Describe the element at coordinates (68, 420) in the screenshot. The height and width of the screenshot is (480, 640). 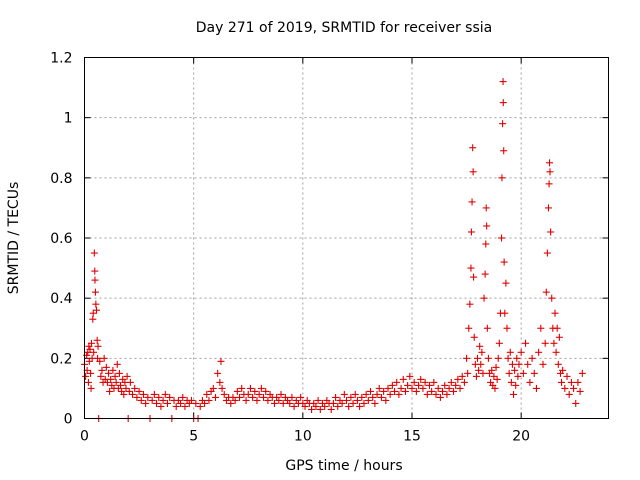
I see `y-tick-label: 0` at that location.